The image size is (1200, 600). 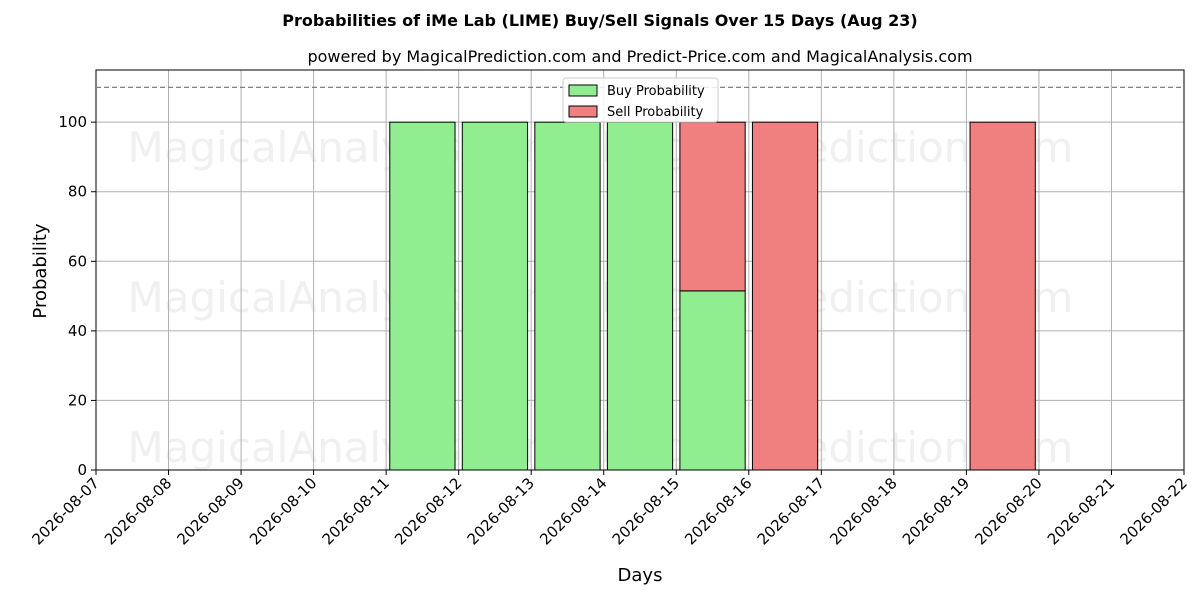 I want to click on legend: Buy Probability Sell Probability, so click(x=640, y=100).